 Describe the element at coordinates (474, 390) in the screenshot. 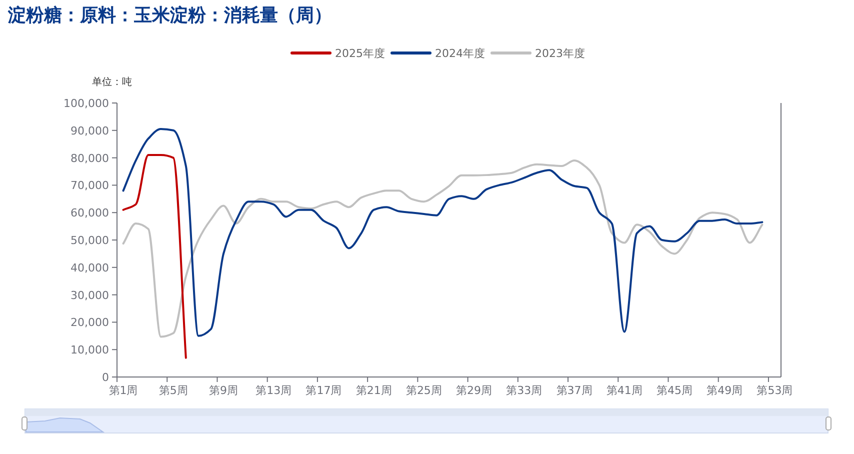

I see `x-tick-label: 第29周` at that location.